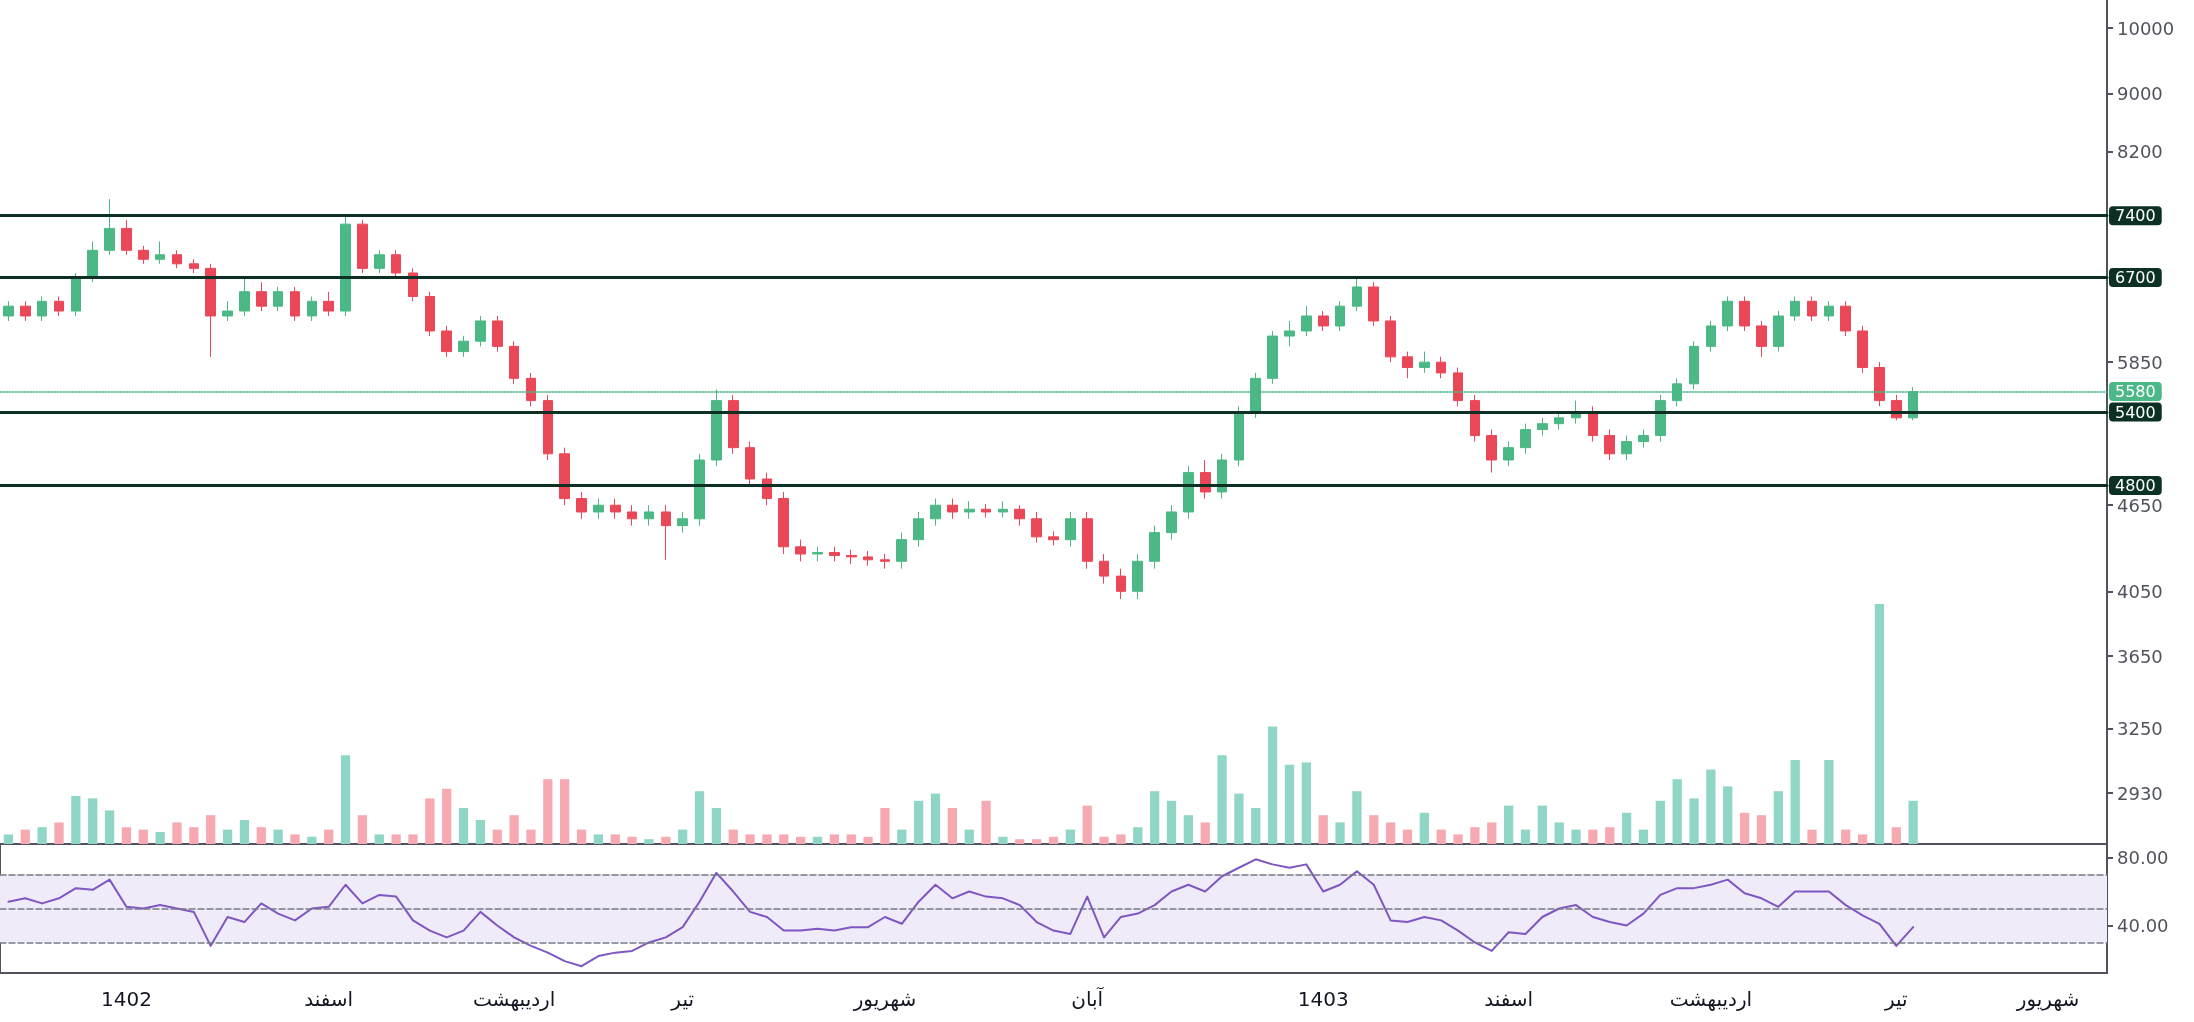 This screenshot has width=2194, height=1022. Describe the element at coordinates (2047, 999) in the screenshot. I see `x-tick-label: شهریور` at that location.